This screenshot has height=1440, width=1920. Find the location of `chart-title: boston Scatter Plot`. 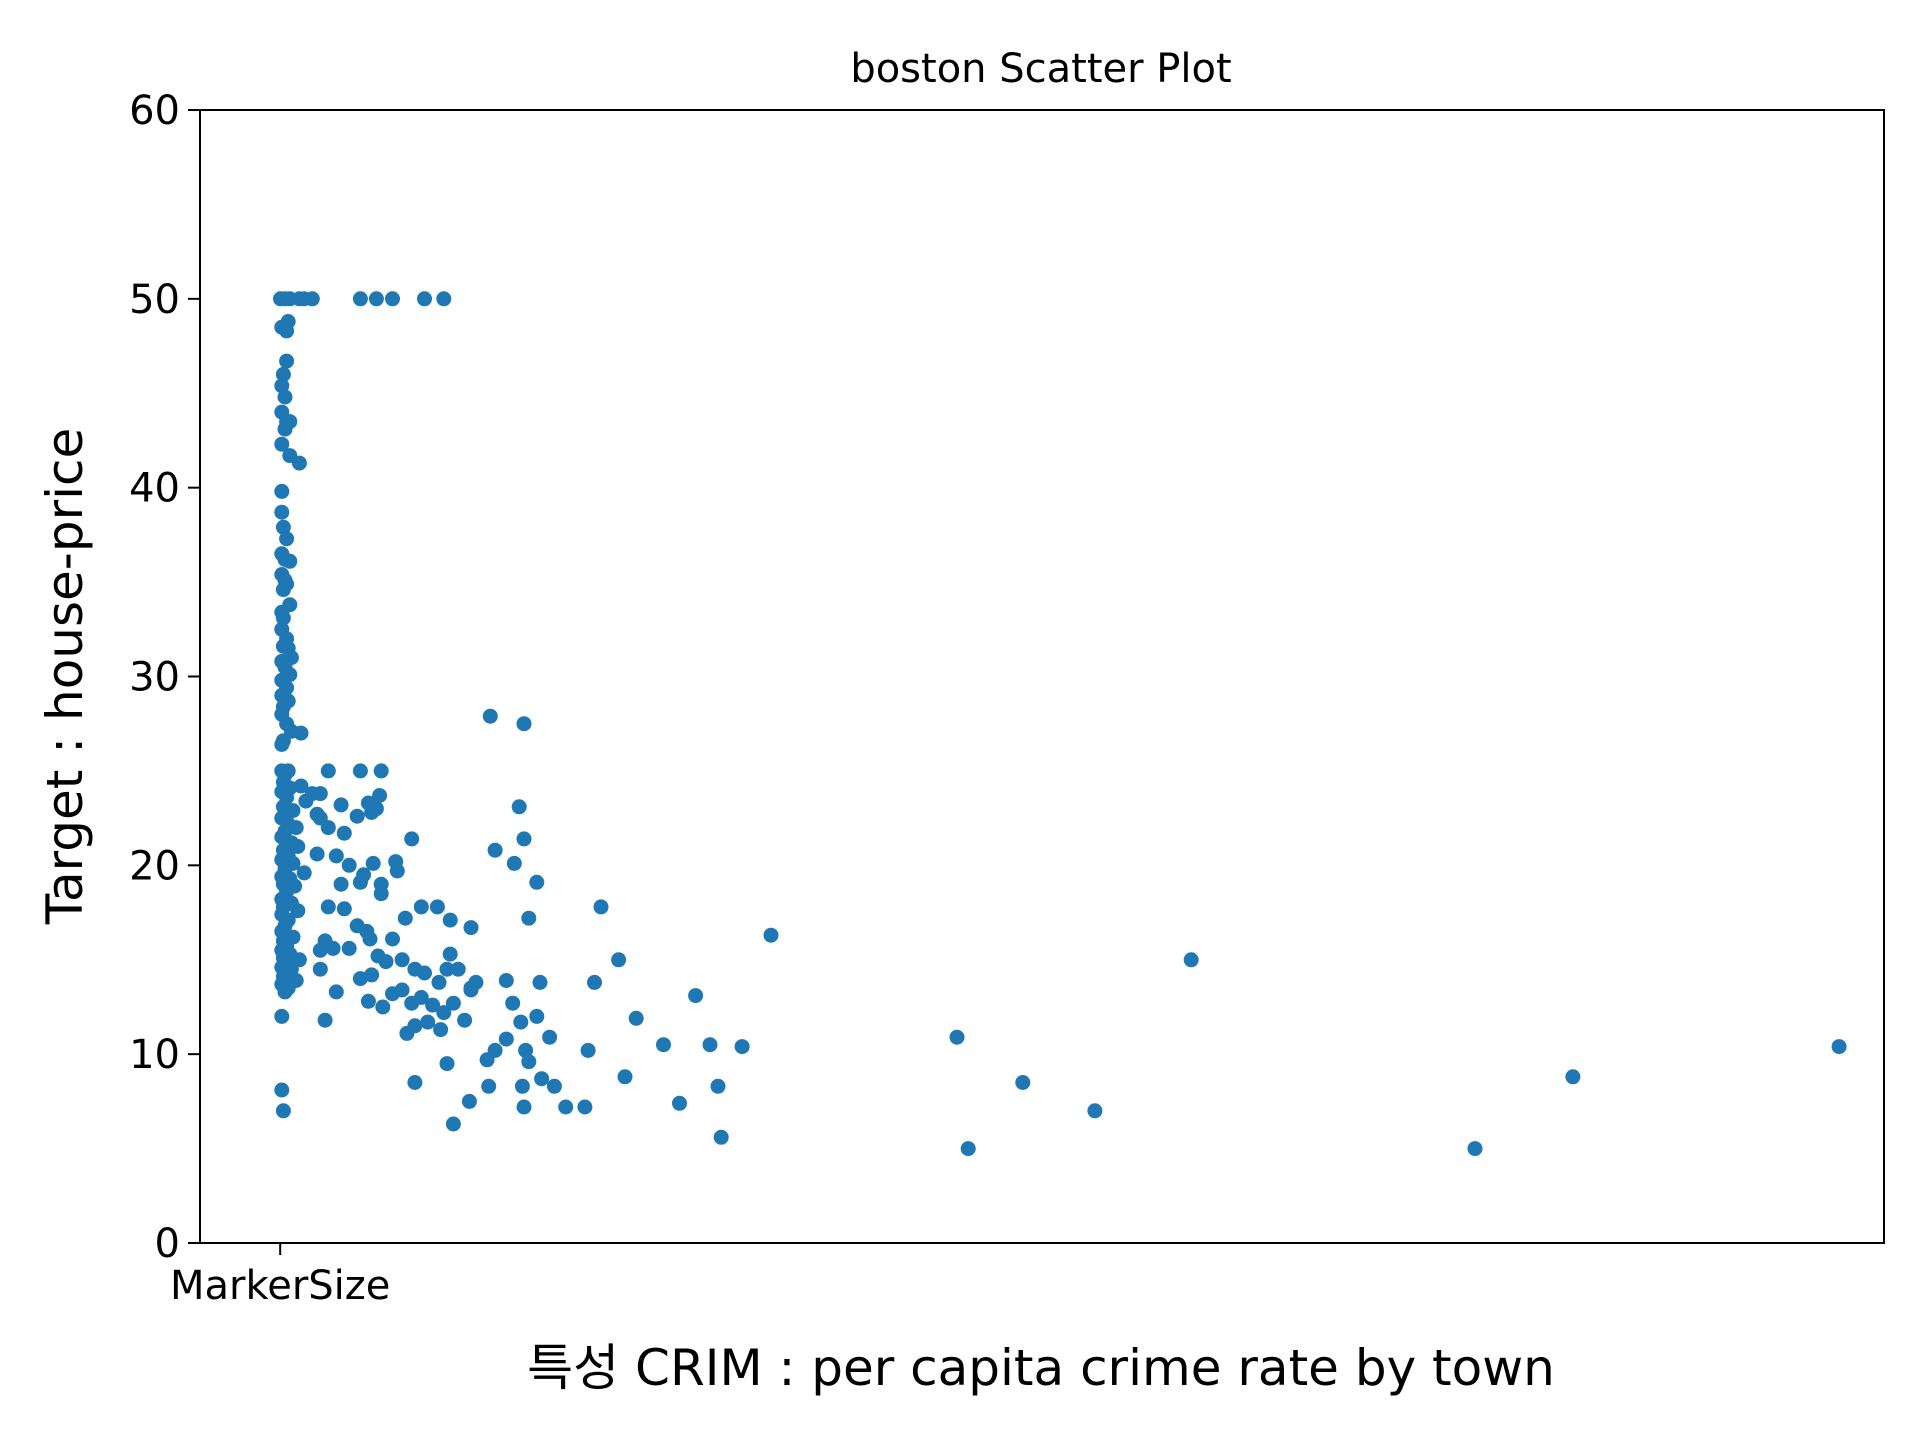

chart-title: boston Scatter Plot is located at coordinates (1040, 69).